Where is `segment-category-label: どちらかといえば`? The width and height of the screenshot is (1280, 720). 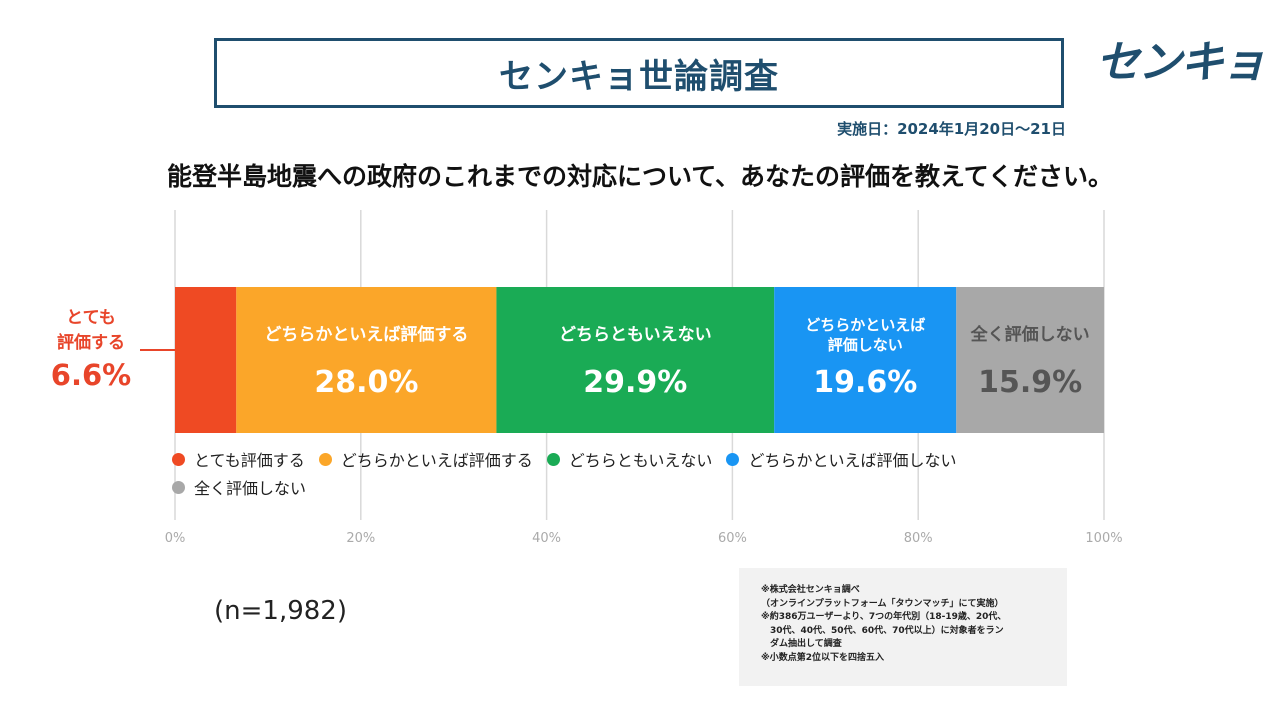
segment-category-label: どちらかといえば is located at coordinates (865, 325).